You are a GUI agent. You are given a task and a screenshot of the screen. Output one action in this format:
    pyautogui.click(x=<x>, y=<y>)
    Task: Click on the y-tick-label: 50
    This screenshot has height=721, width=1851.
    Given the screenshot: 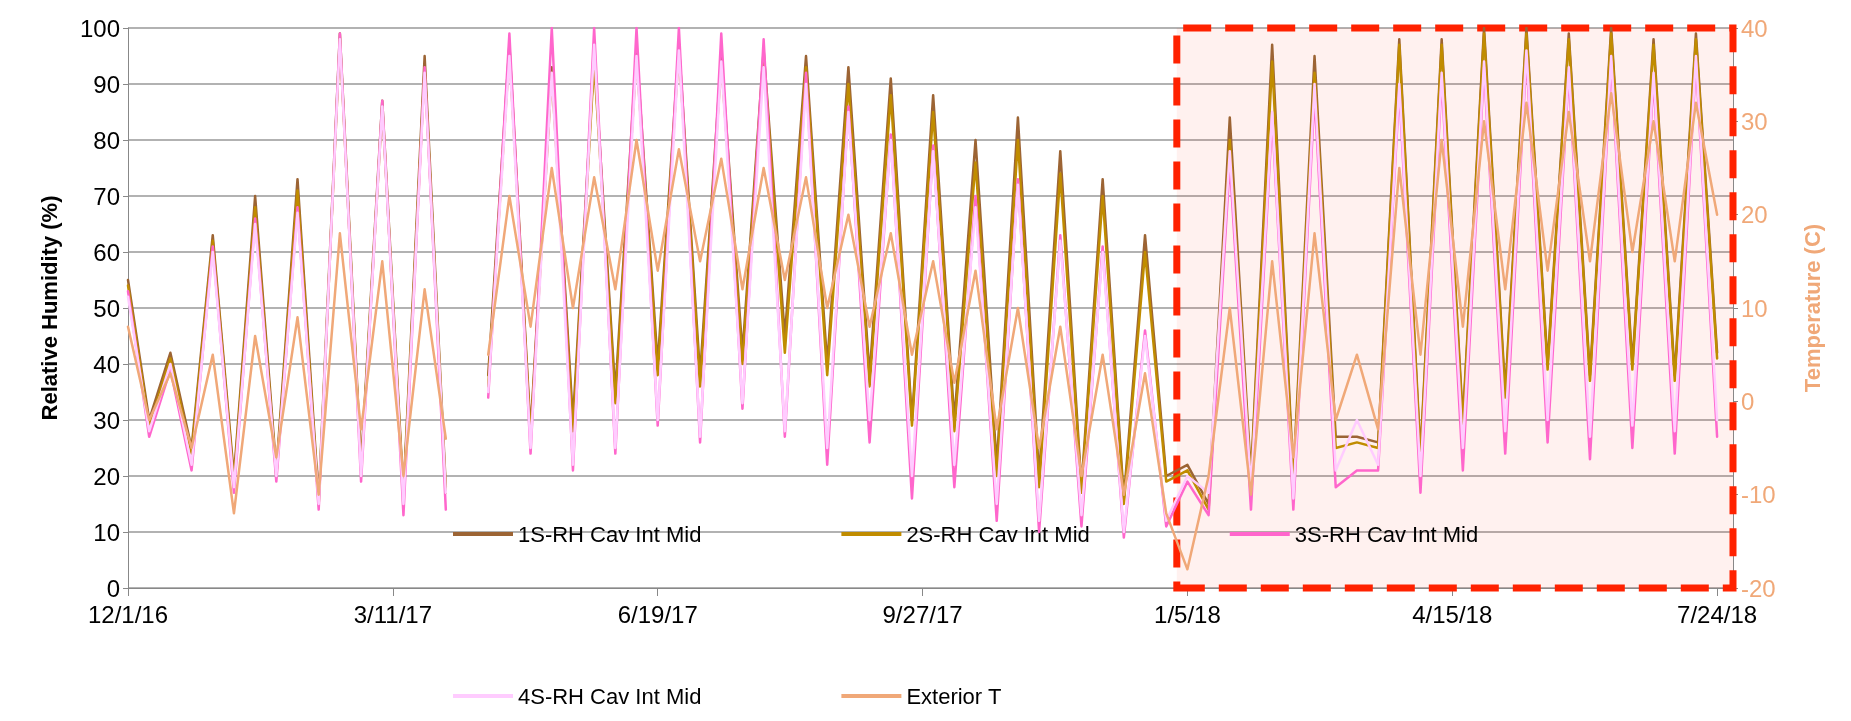 What is the action you would take?
    pyautogui.click(x=106, y=308)
    